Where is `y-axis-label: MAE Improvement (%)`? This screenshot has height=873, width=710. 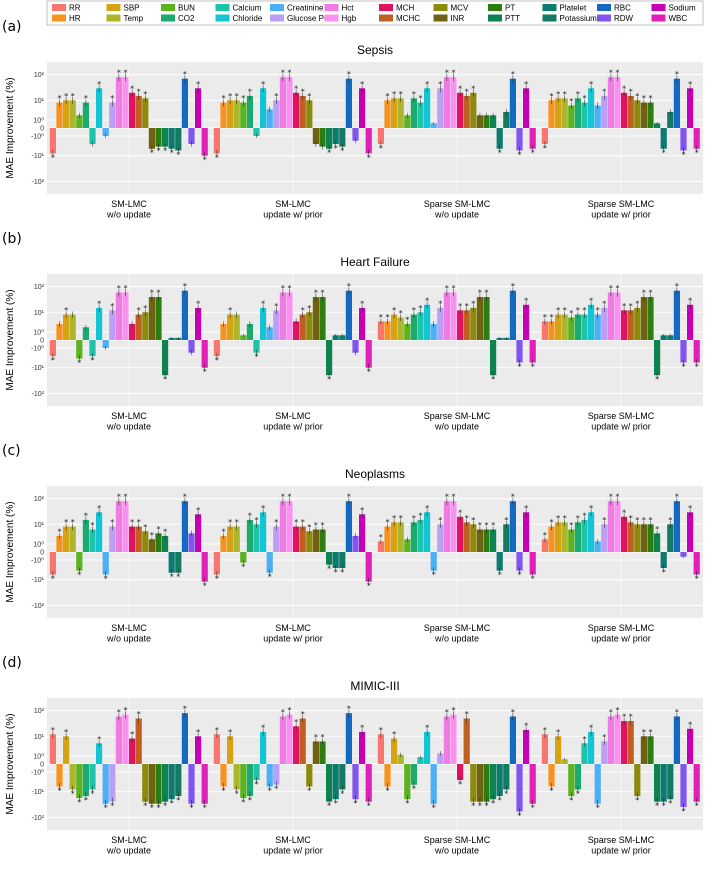
y-axis-label: MAE Improvement (%) is located at coordinates (10, 763).